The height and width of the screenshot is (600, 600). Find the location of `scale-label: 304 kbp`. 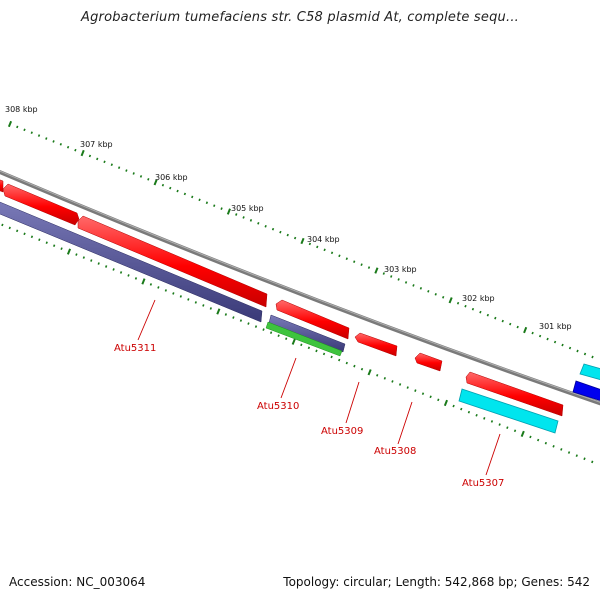

scale-label: 304 kbp is located at coordinates (323, 239).